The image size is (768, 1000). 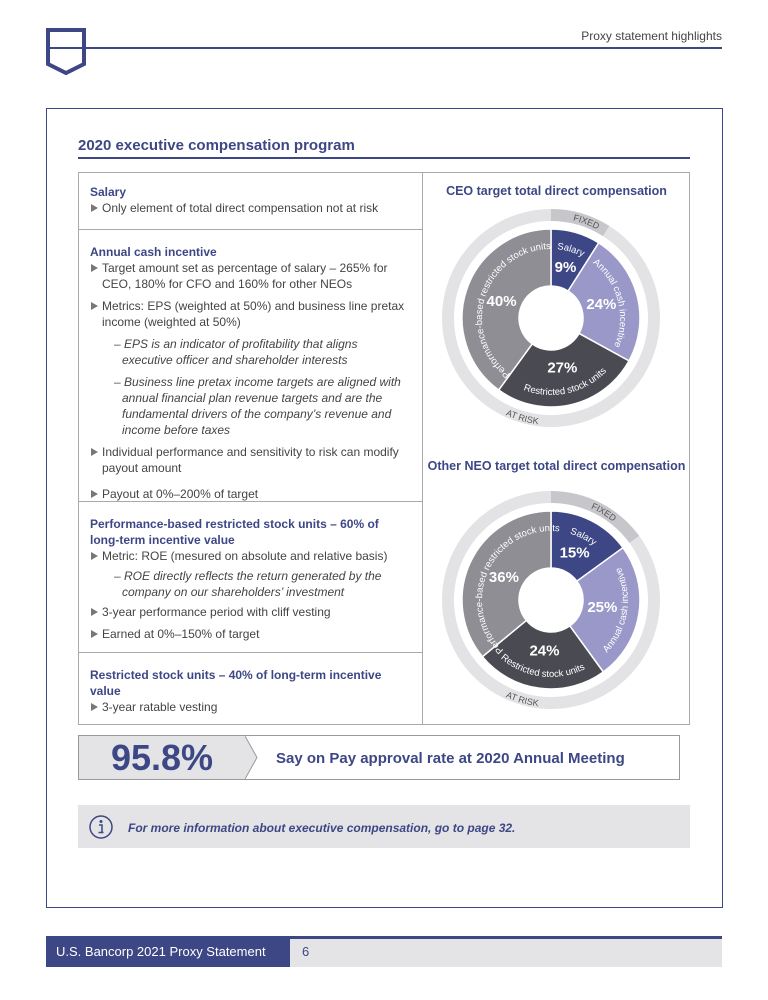 I want to click on page-number: 6, so click(x=306, y=951).